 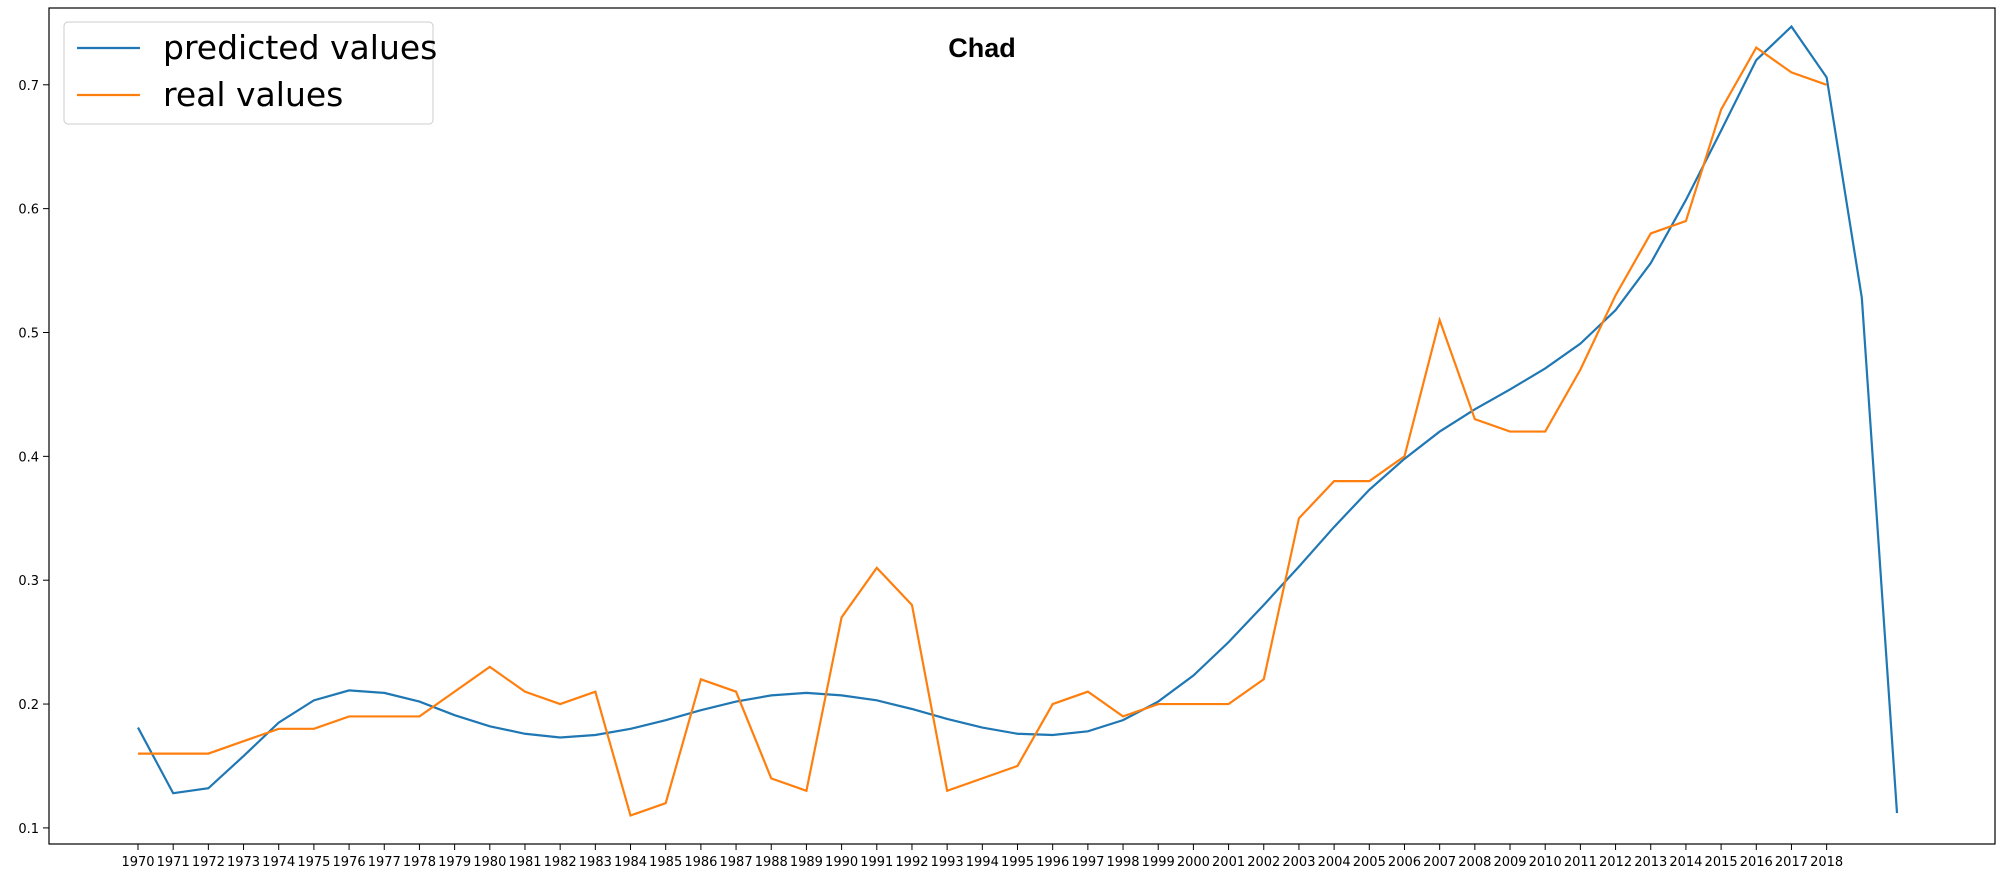 I want to click on x-tick-label: 1988, so click(x=771, y=862).